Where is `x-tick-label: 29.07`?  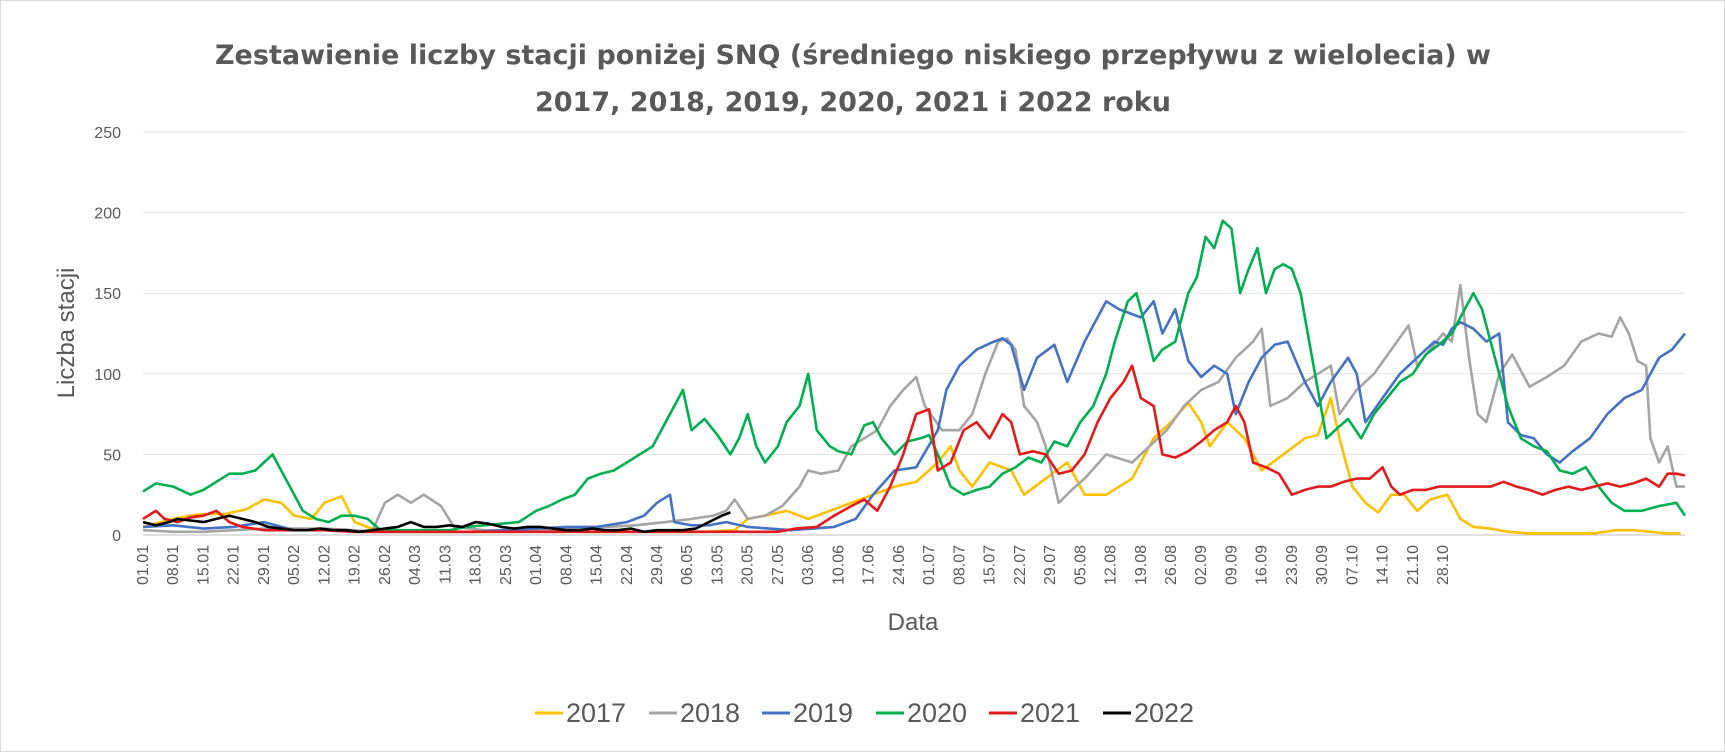
x-tick-label: 29.07 is located at coordinates (1050, 565).